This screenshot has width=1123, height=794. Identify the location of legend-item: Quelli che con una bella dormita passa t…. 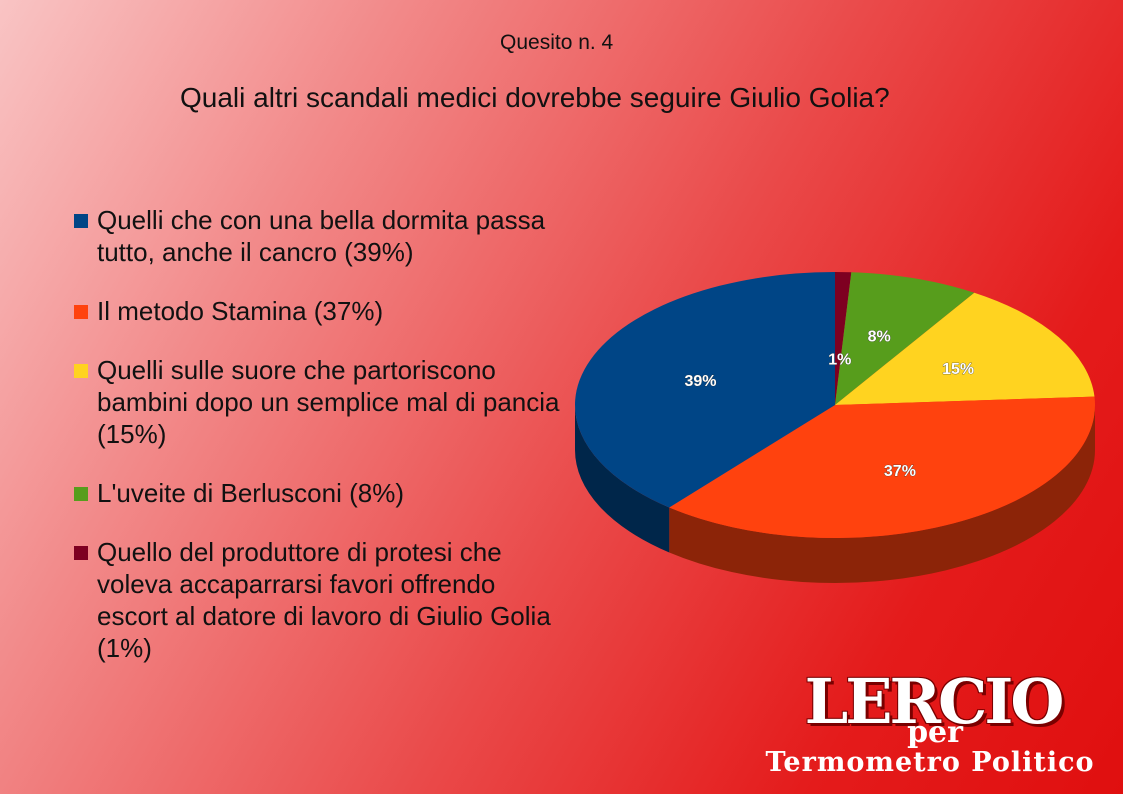
(317, 236).